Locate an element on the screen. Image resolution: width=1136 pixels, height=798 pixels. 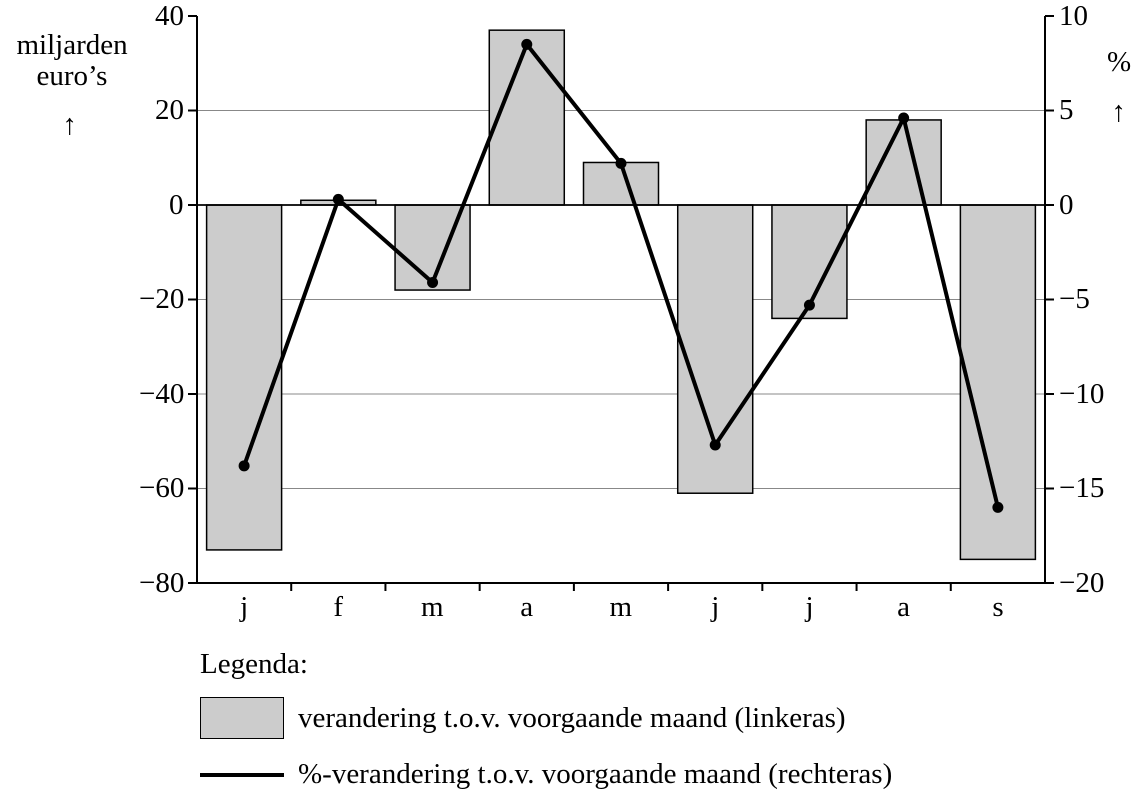
right-tick-label: −20 is located at coordinates (1082, 582).